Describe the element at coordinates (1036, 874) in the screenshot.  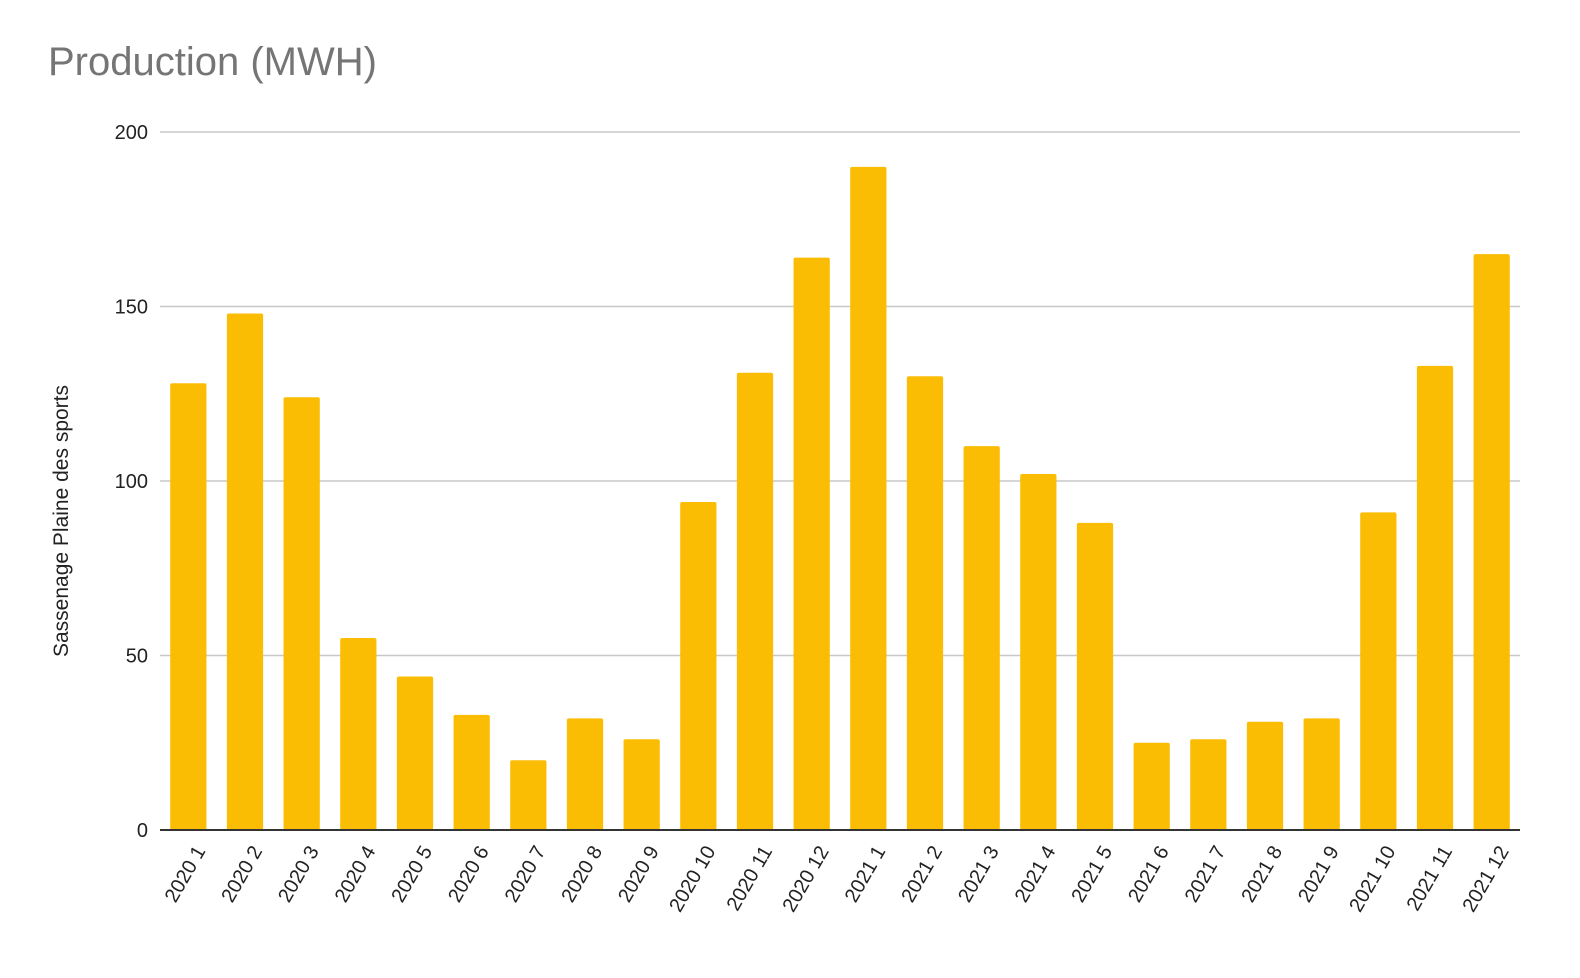
I see `x-tick-label: 2021 4` at that location.